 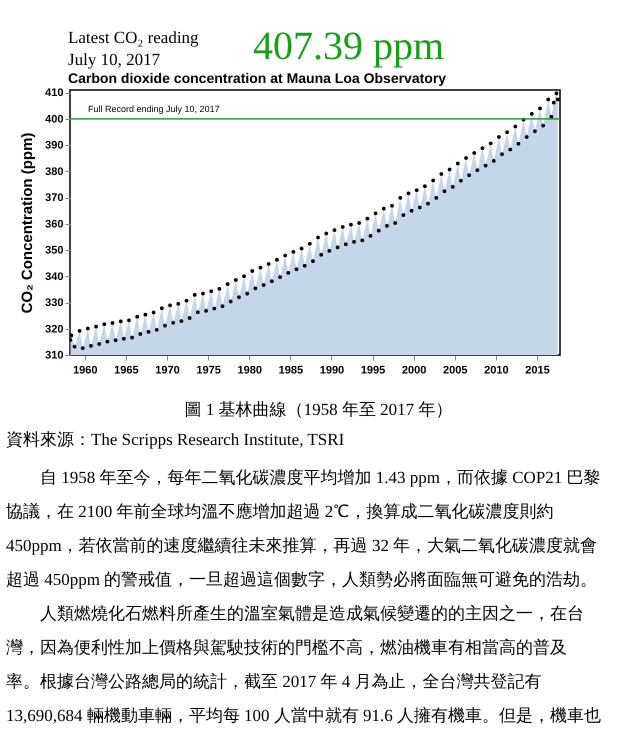 I want to click on text: 協議，在 2100 年前全球均溫不應增加超過 2℃，換算成二氧化碳濃度則約, so click(x=280, y=512).